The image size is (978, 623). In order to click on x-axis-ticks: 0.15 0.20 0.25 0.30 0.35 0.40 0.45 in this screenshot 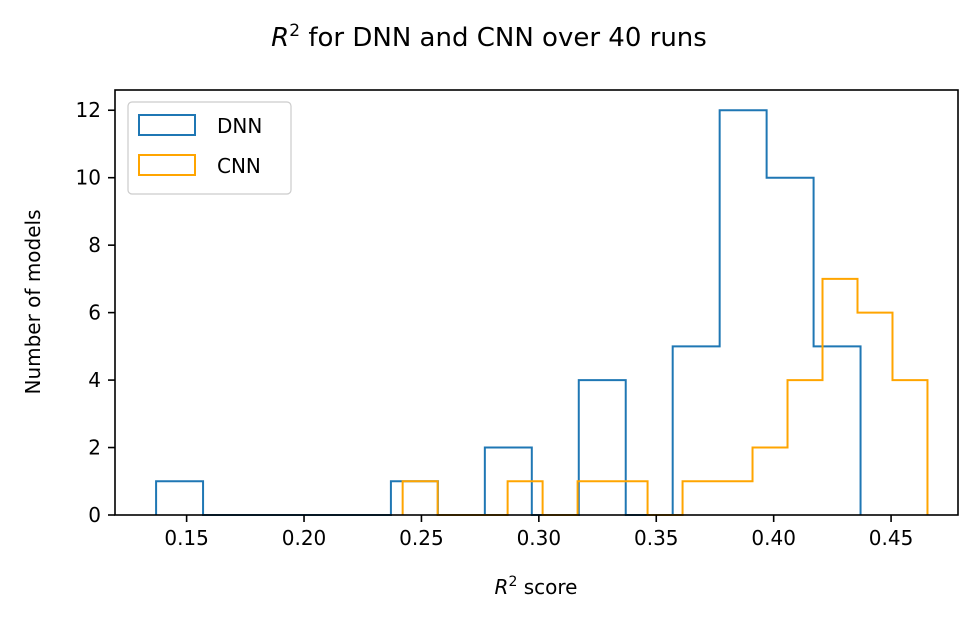, I will do `click(538, 532)`.